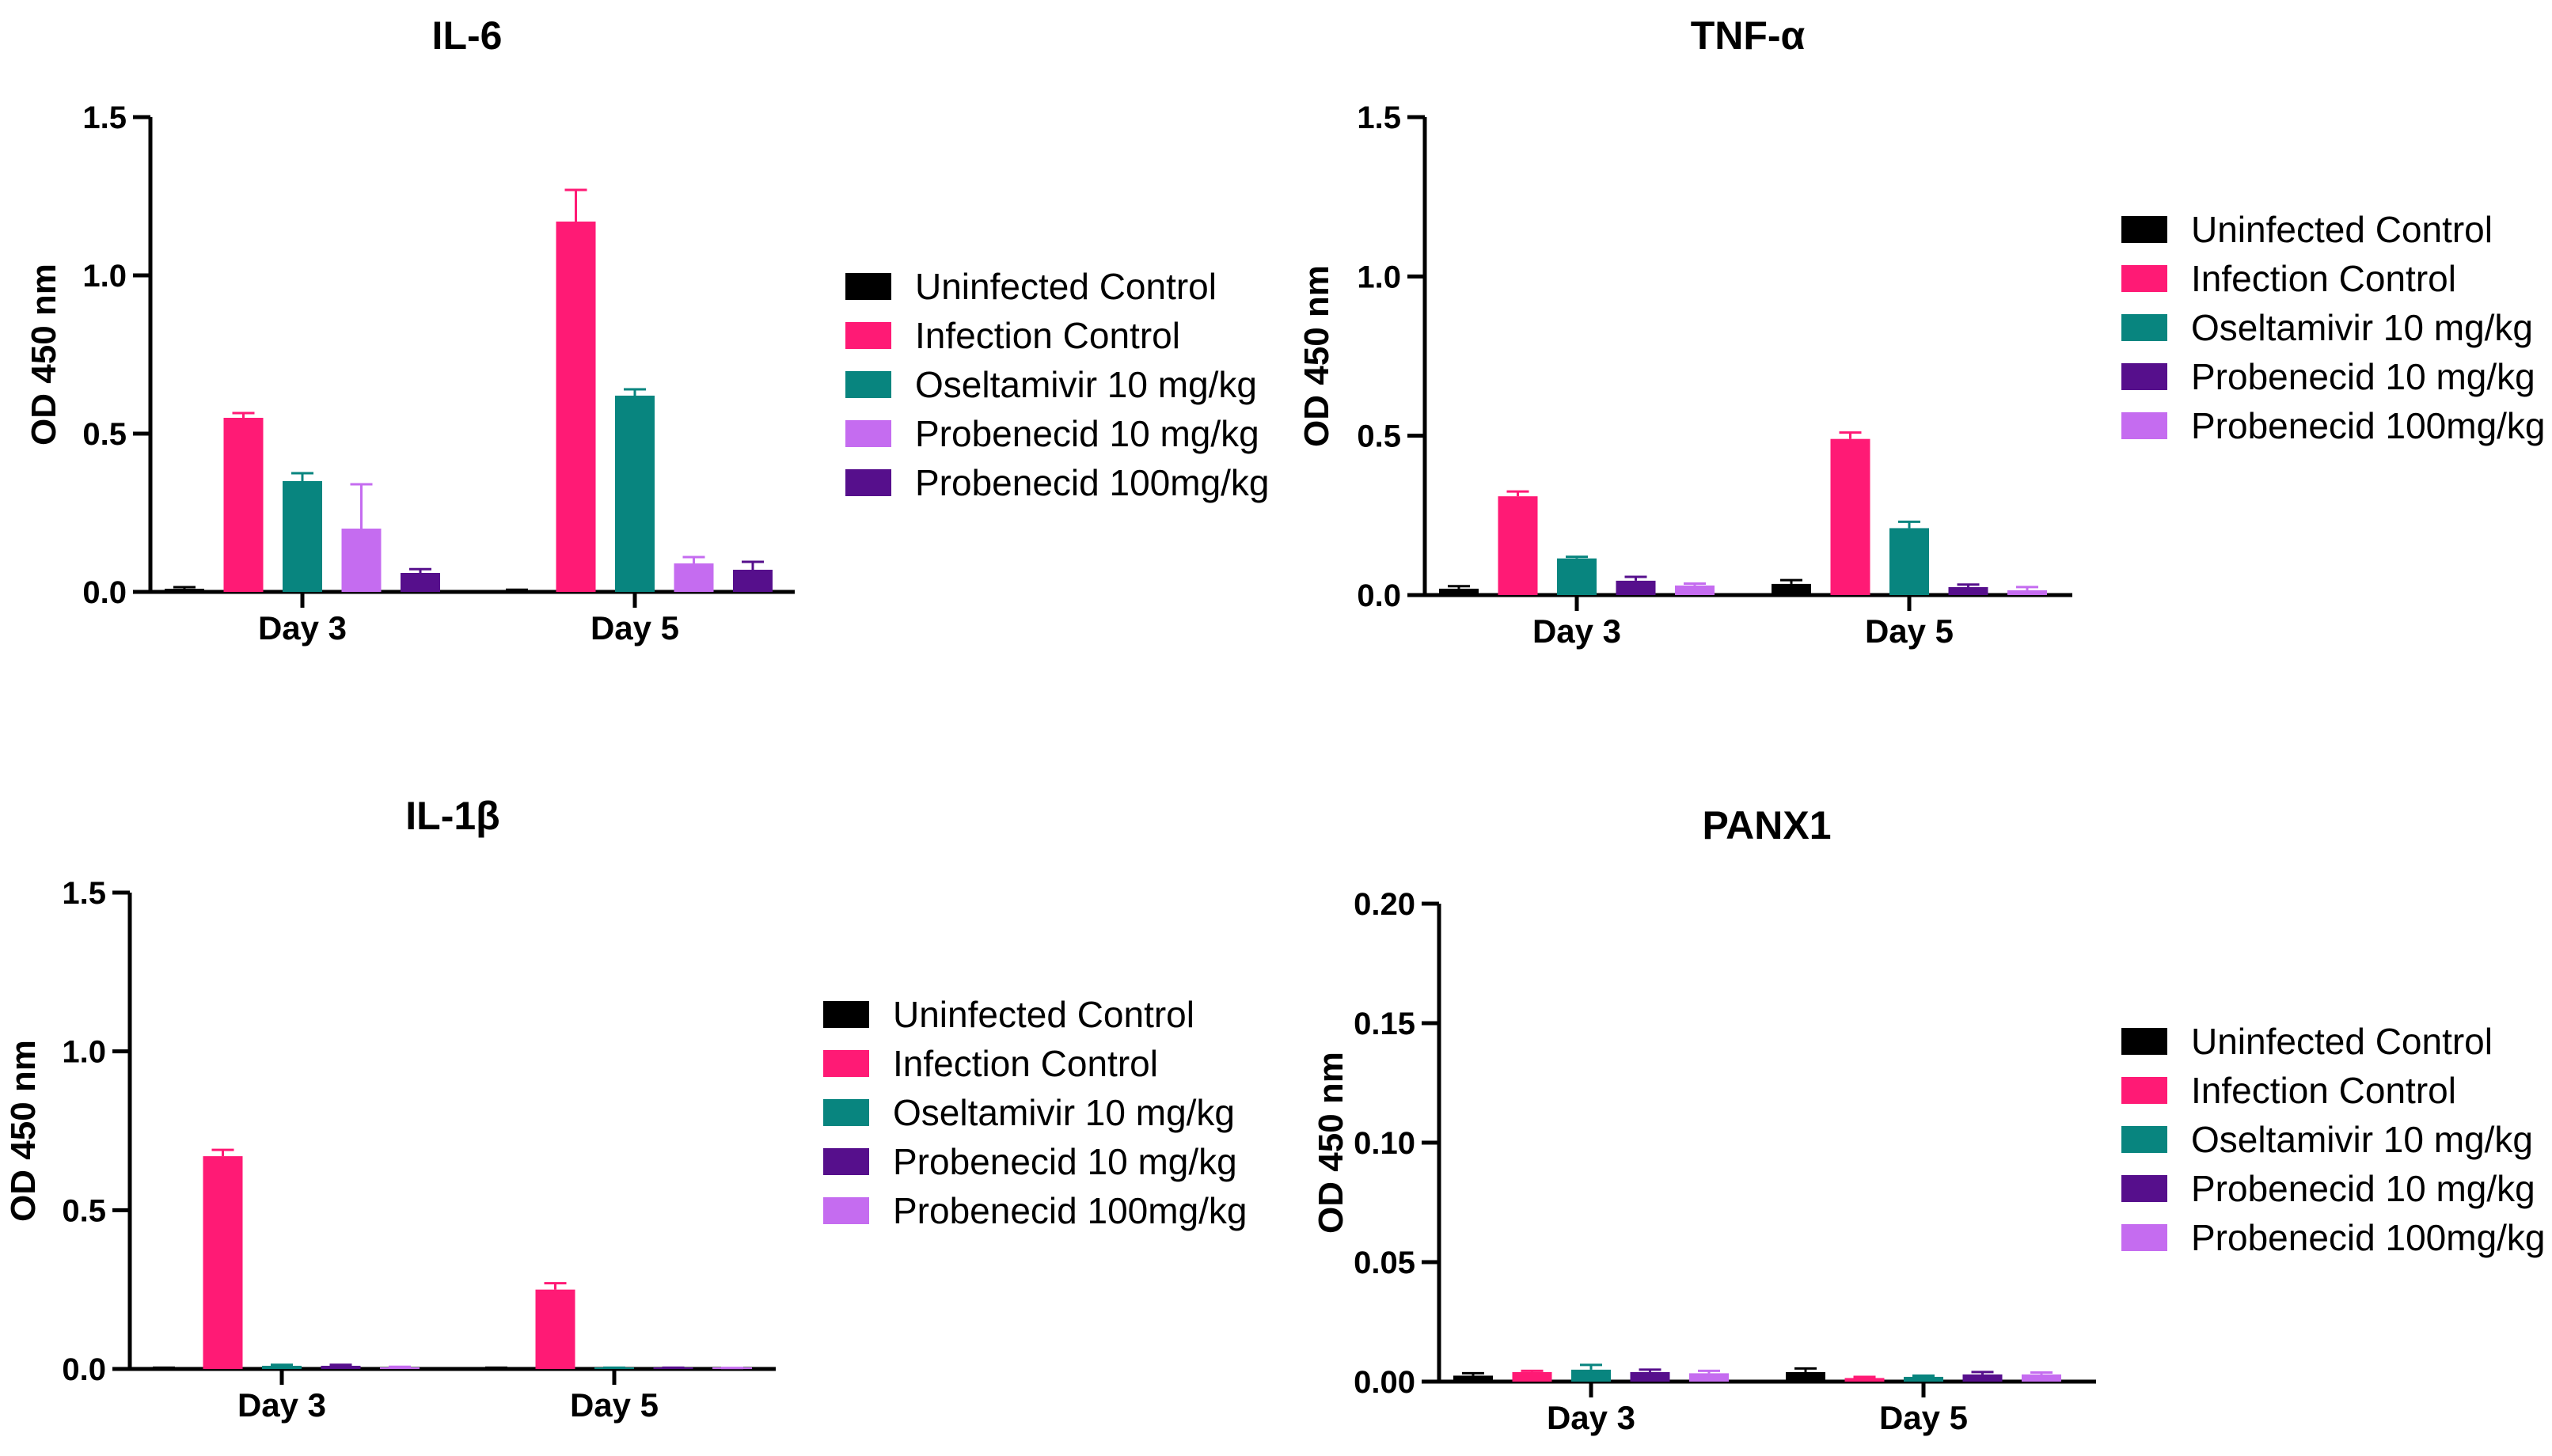 Image resolution: width=2552 pixels, height=1456 pixels. Describe the element at coordinates (1385, 904) in the screenshot. I see `y-tick-label: 0.20` at that location.